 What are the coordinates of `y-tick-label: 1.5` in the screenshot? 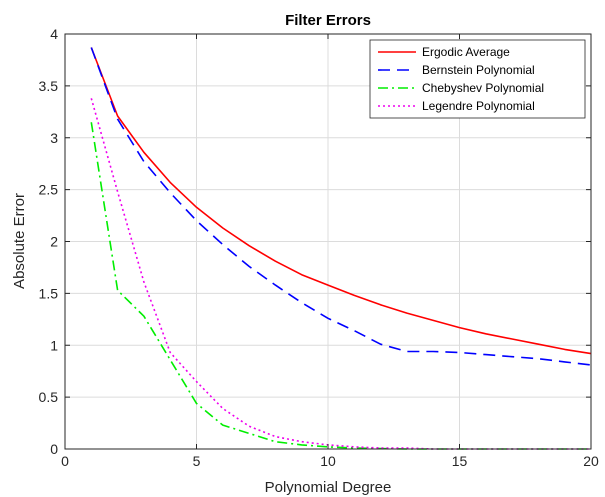 It's located at (49, 293).